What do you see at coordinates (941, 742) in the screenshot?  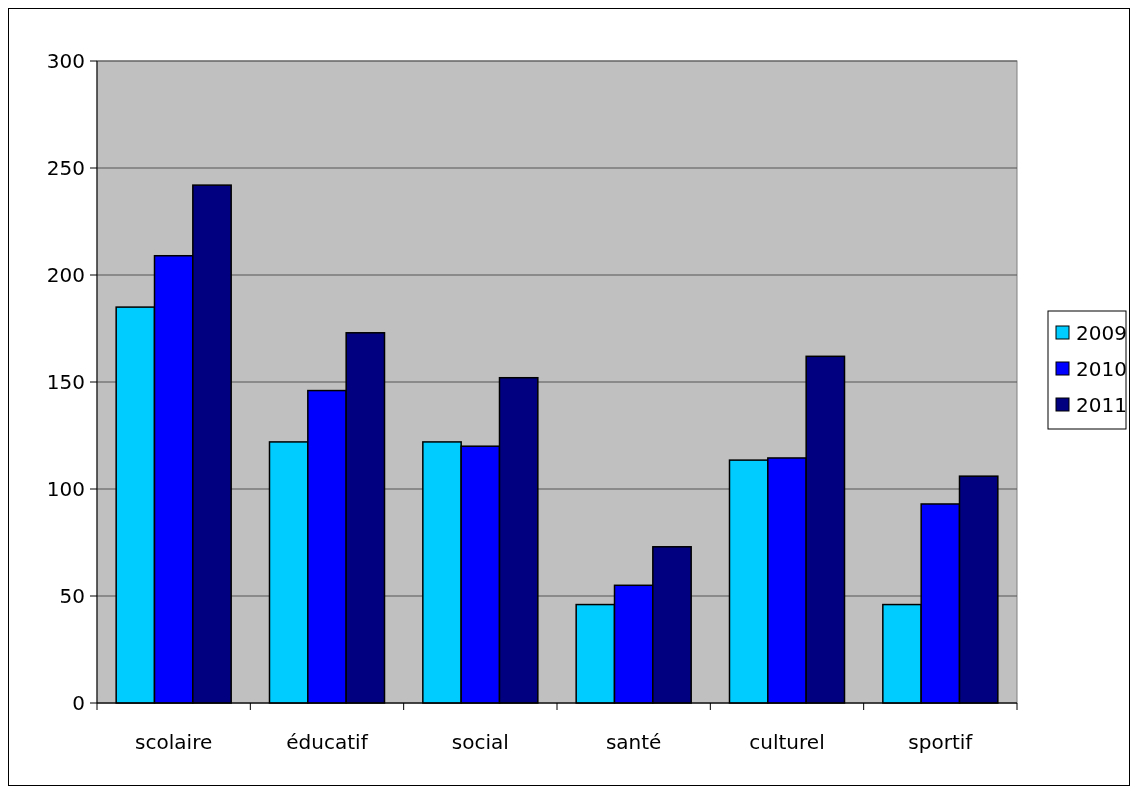 I see `x-tick-label: sportif` at bounding box center [941, 742].